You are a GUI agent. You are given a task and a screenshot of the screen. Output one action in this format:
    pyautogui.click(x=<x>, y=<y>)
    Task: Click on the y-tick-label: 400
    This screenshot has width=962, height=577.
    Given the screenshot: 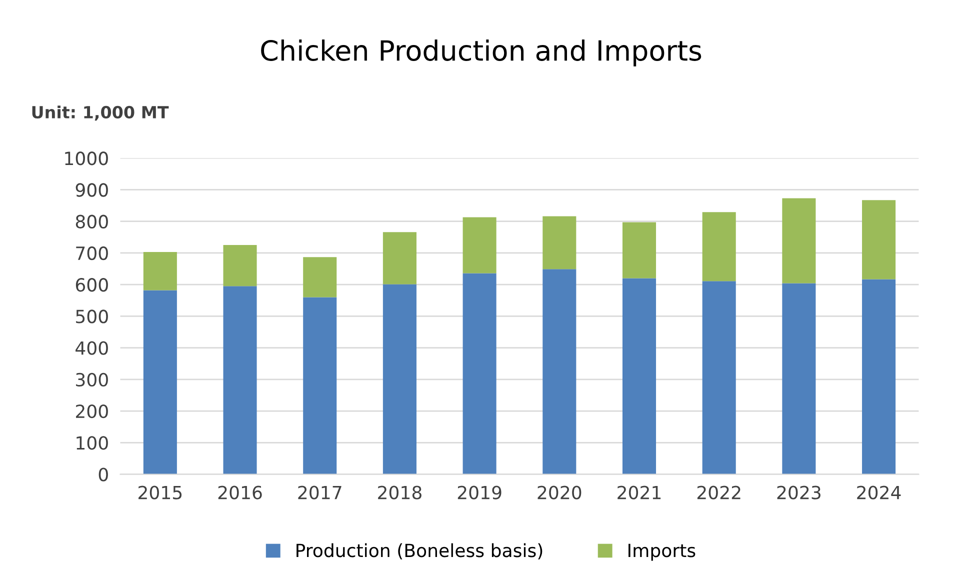 What is the action you would take?
    pyautogui.click(x=92, y=348)
    